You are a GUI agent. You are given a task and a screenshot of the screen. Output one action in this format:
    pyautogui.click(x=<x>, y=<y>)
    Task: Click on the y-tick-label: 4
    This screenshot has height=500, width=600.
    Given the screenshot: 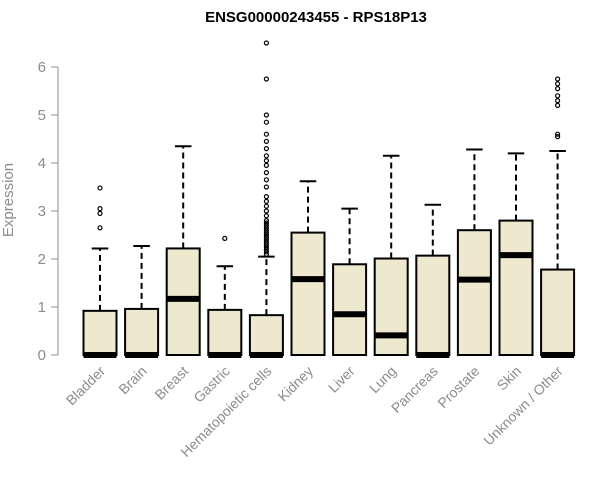 What is the action you would take?
    pyautogui.click(x=42, y=163)
    